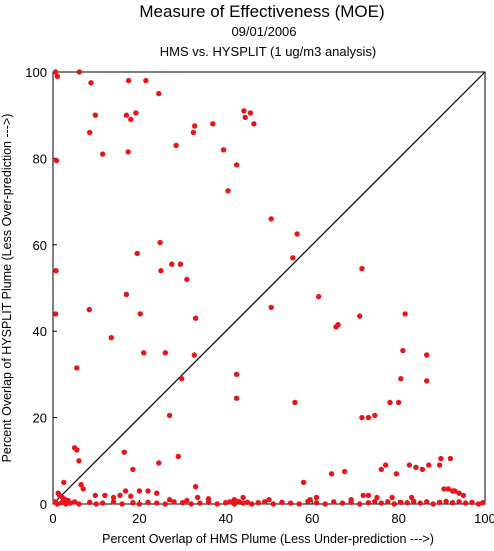 This screenshot has height=551, width=494. What do you see at coordinates (40, 418) in the screenshot?
I see `y-tick-label: 20` at bounding box center [40, 418].